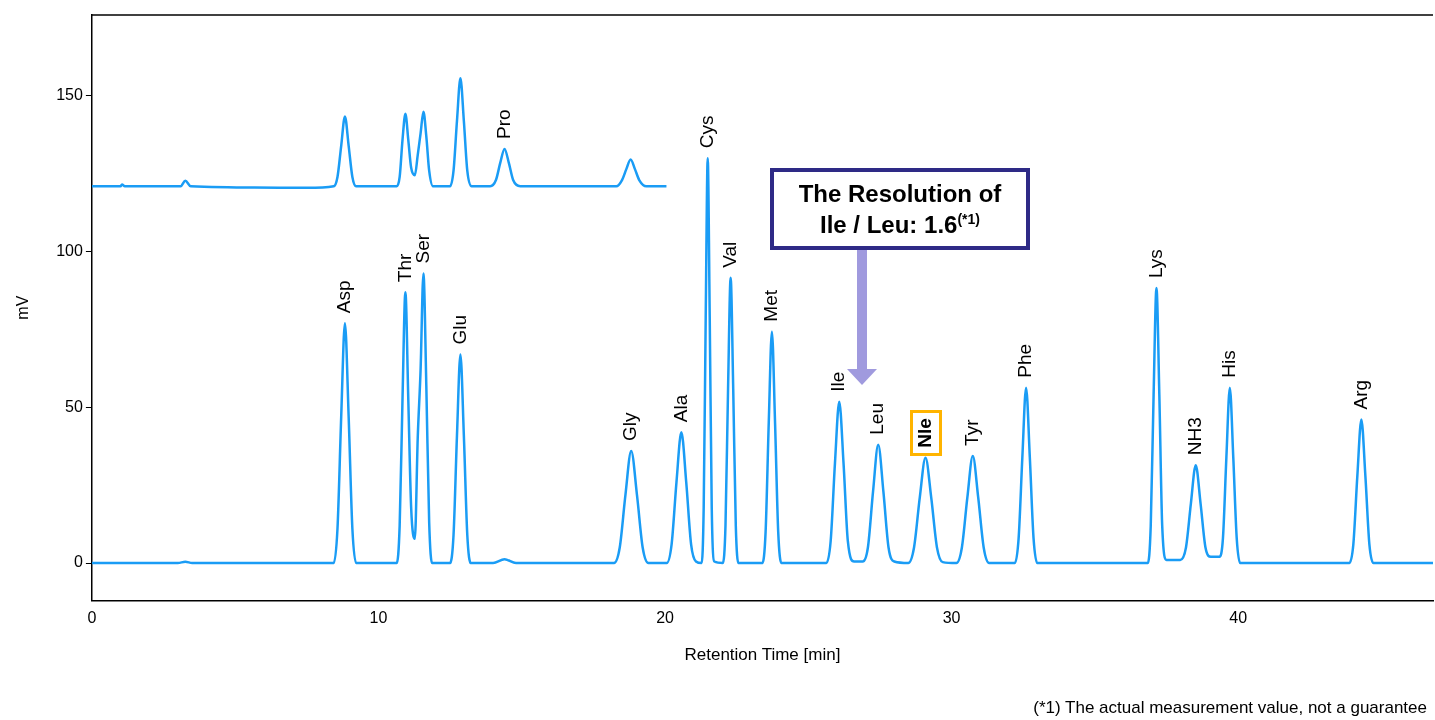  I want to click on annotation: Met, so click(771, 305).